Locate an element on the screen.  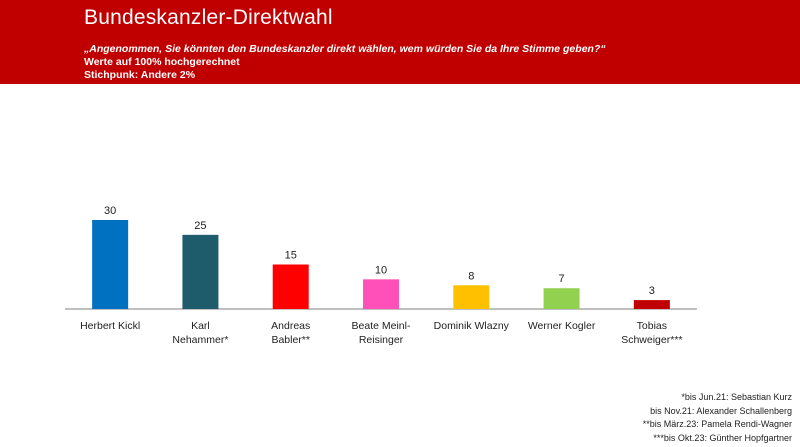
category-label-3: Beate Meinl-Reisinger is located at coordinates (381, 333).